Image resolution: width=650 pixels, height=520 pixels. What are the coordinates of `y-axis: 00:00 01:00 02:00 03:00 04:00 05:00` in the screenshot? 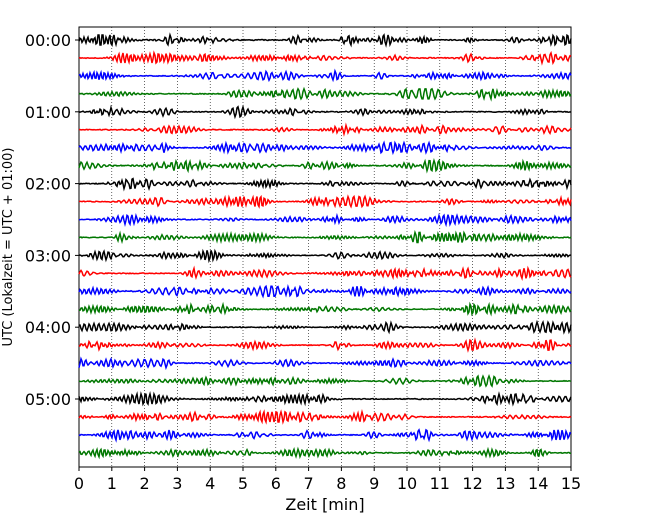 It's located at (52, 220).